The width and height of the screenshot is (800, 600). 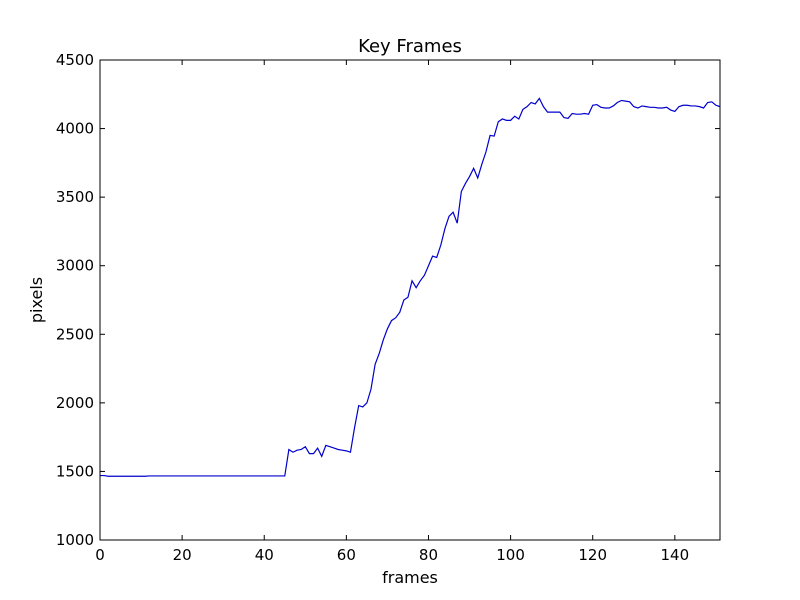 I want to click on x-tick-label: 120, so click(x=592, y=555).